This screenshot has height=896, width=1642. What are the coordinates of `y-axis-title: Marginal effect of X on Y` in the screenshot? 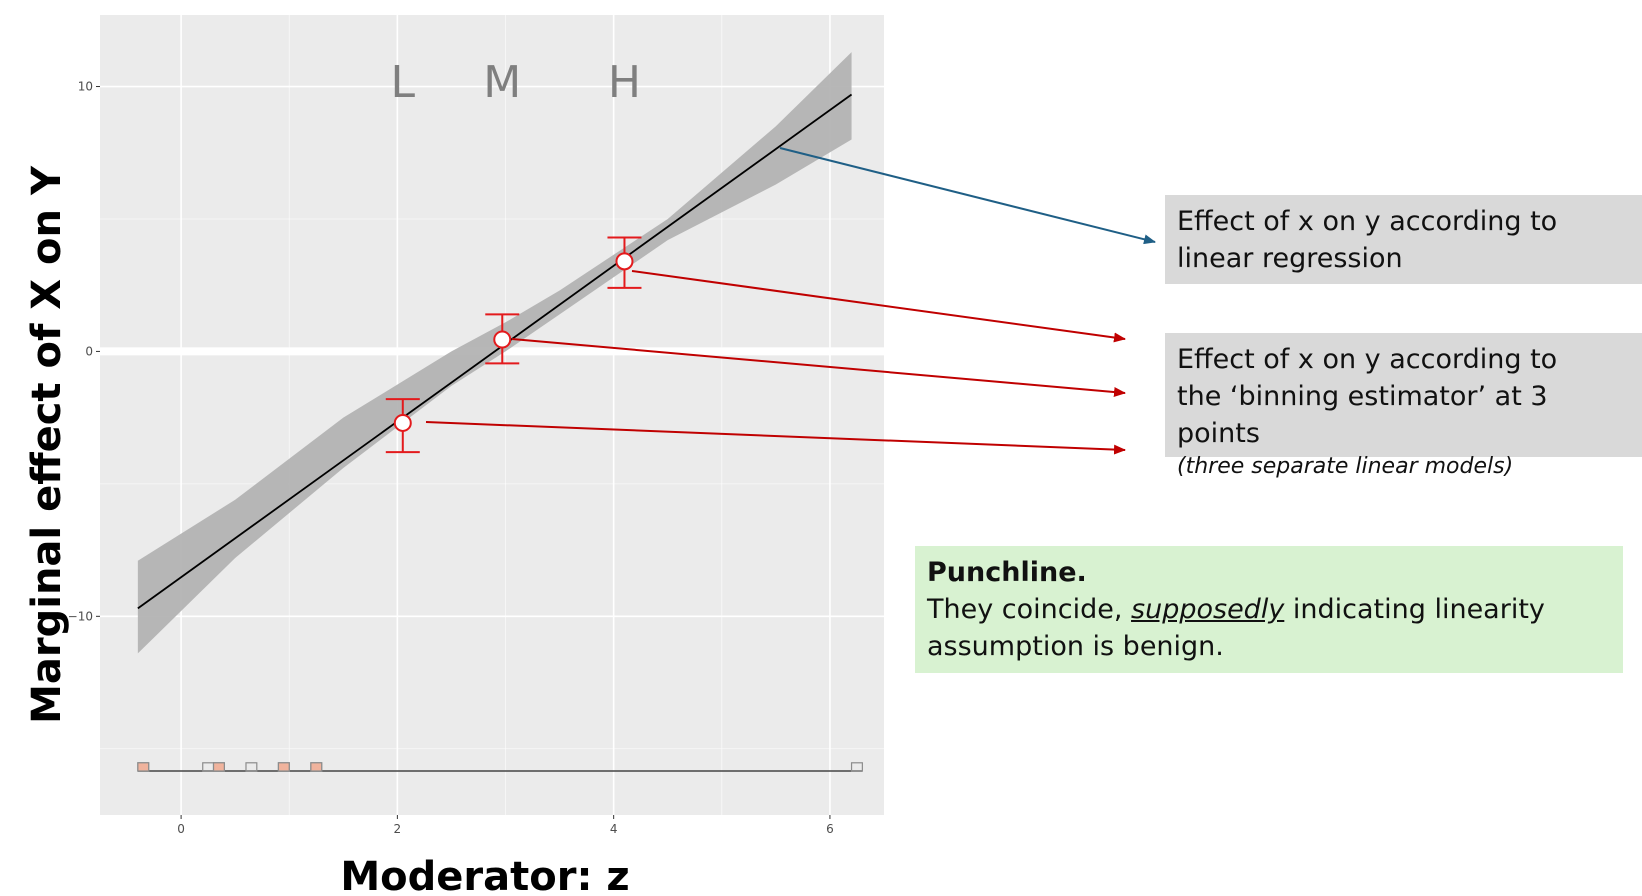 It's located at (47, 444).